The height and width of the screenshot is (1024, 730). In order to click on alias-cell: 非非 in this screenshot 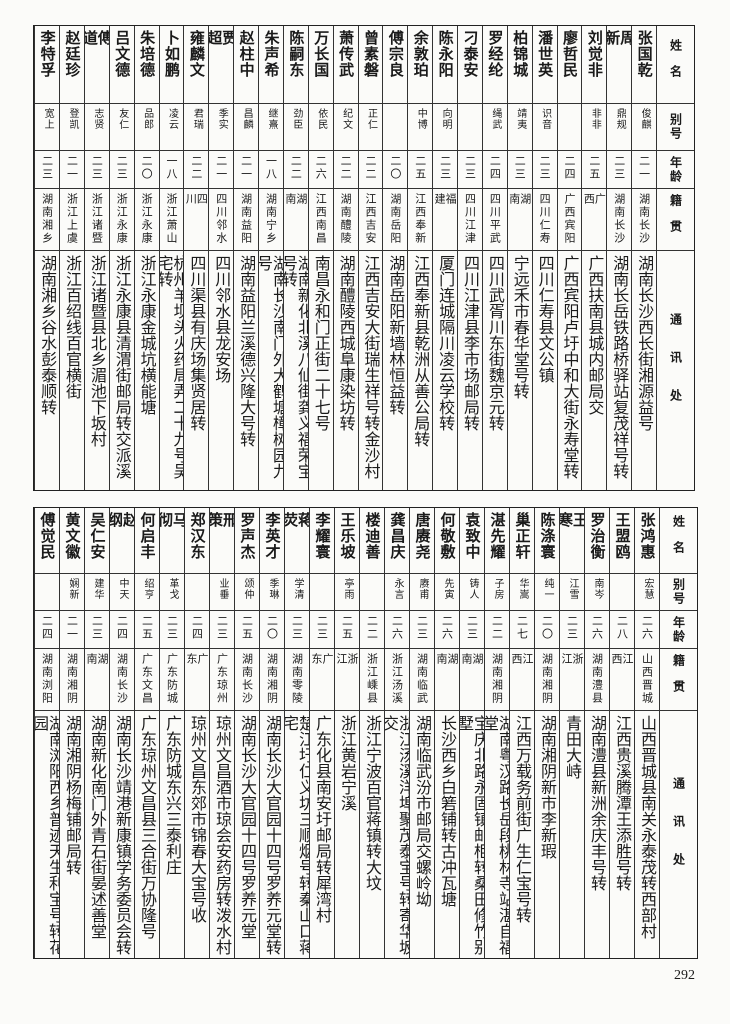, I will do `click(594, 127)`.